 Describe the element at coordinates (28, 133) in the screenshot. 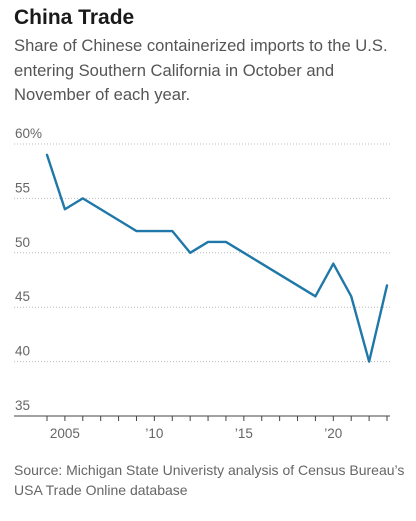

I see `y-tick-label-60: 60%` at that location.